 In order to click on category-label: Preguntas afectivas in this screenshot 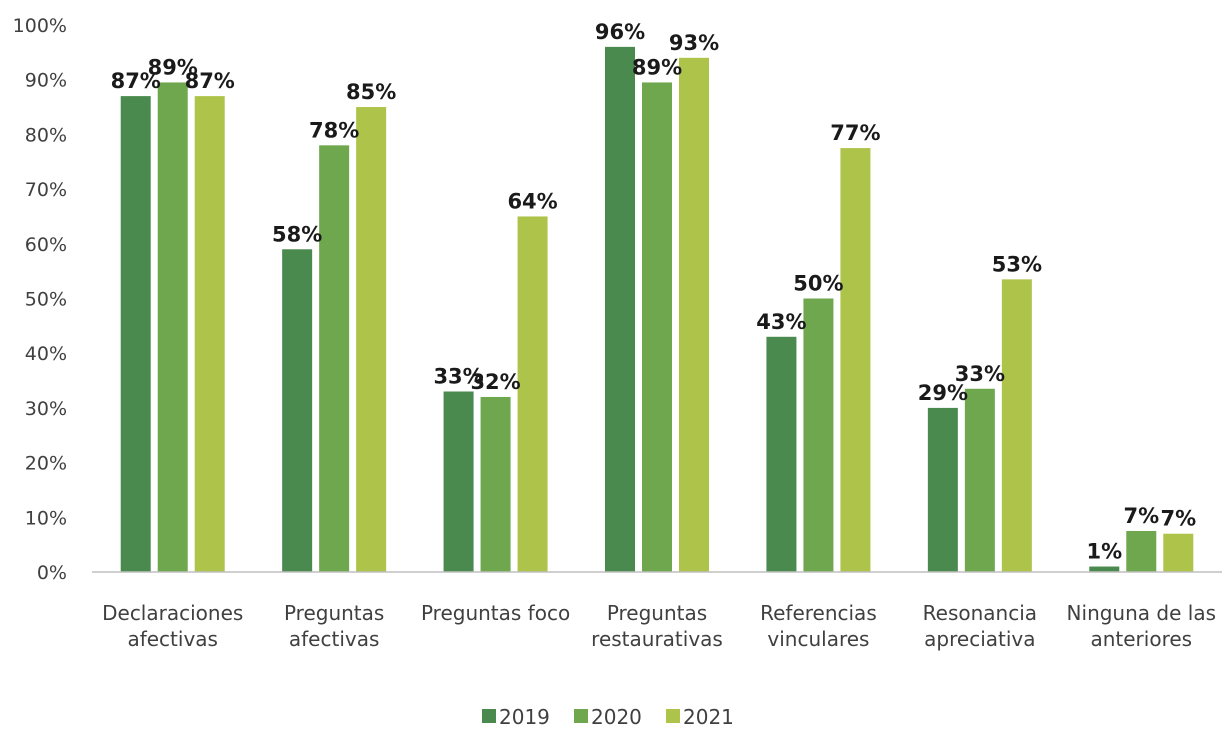, I will do `click(334, 626)`.